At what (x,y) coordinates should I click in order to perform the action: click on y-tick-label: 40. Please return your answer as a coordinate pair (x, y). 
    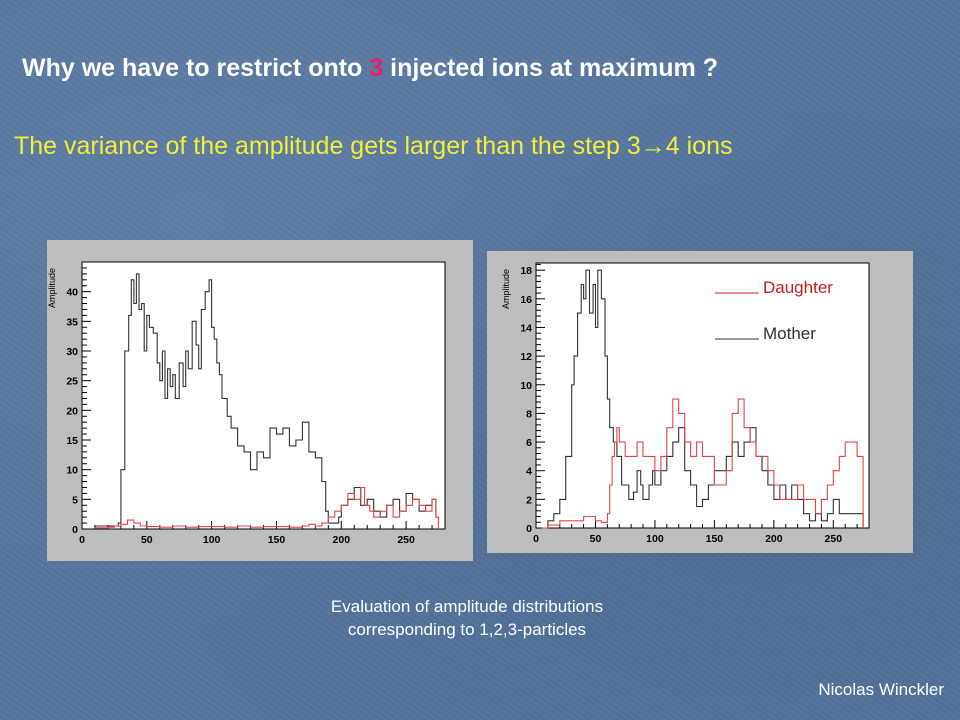
    Looking at the image, I should click on (72, 293).